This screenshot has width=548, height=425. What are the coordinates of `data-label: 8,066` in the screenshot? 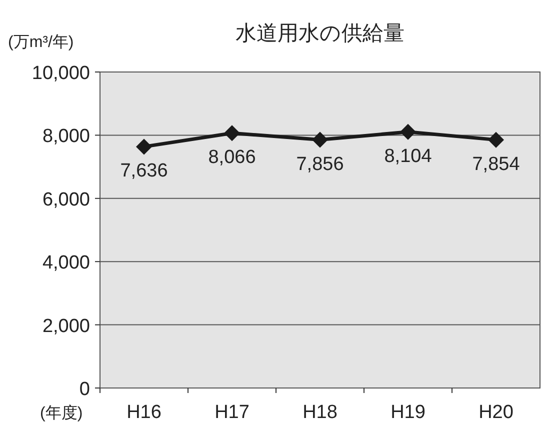 It's located at (232, 157).